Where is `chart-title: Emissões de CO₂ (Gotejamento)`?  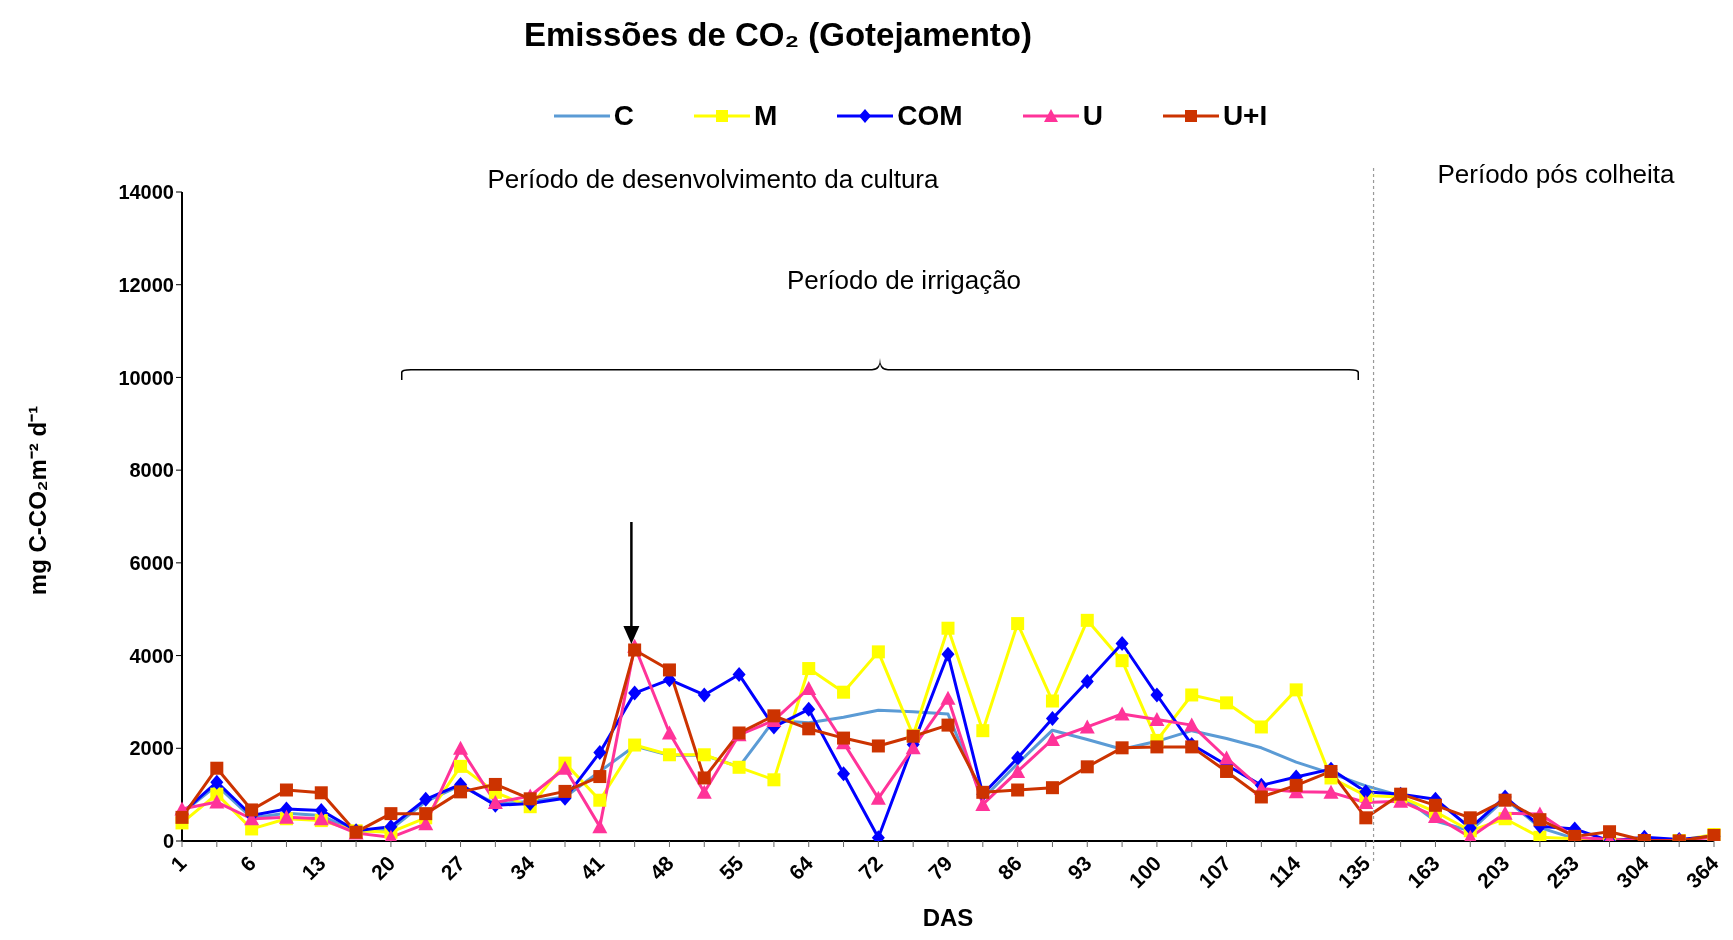
chart-title: Emissões de CO₂ (Gotejamento) is located at coordinates (778, 35).